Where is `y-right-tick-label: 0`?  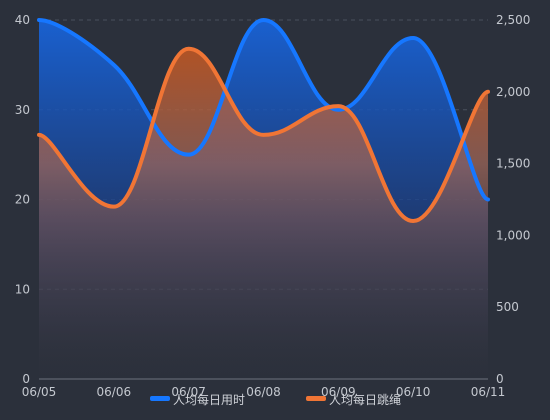 y-right-tick-label: 0 is located at coordinates (500, 379).